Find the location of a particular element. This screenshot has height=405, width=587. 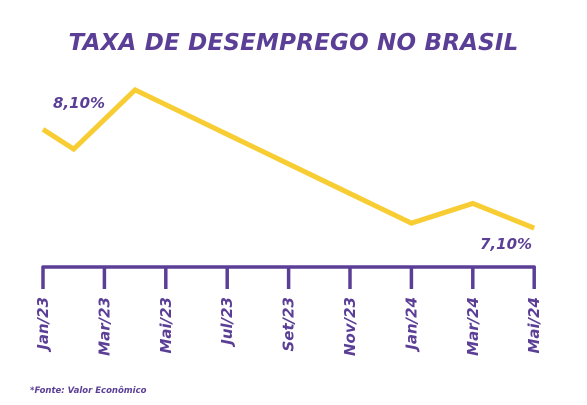

chart-title: TAXA DE DESEMPREGO NO BRASIL is located at coordinates (293, 43).